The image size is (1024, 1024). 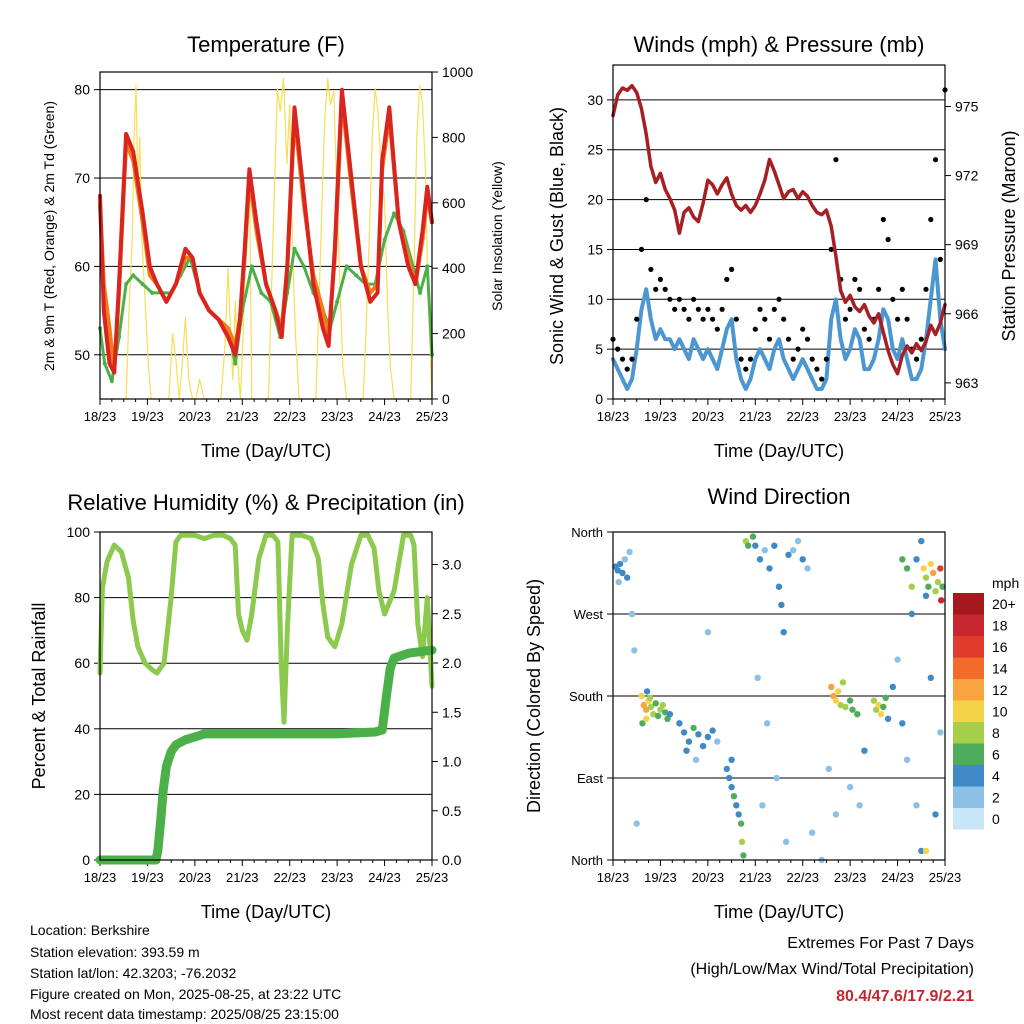 I want to click on wind-direction-xlabel: Time (Day/UTC), so click(x=779, y=912).